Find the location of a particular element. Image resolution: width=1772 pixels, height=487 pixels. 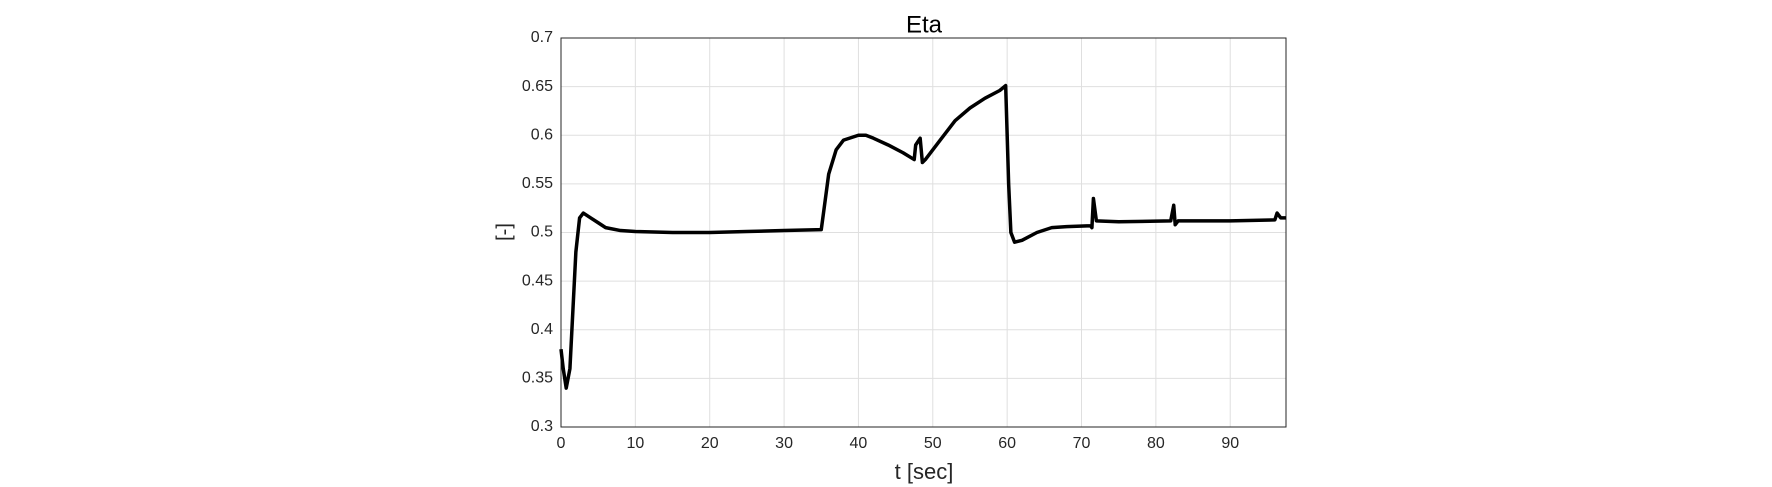

x-tick-label: 90 is located at coordinates (1230, 443).